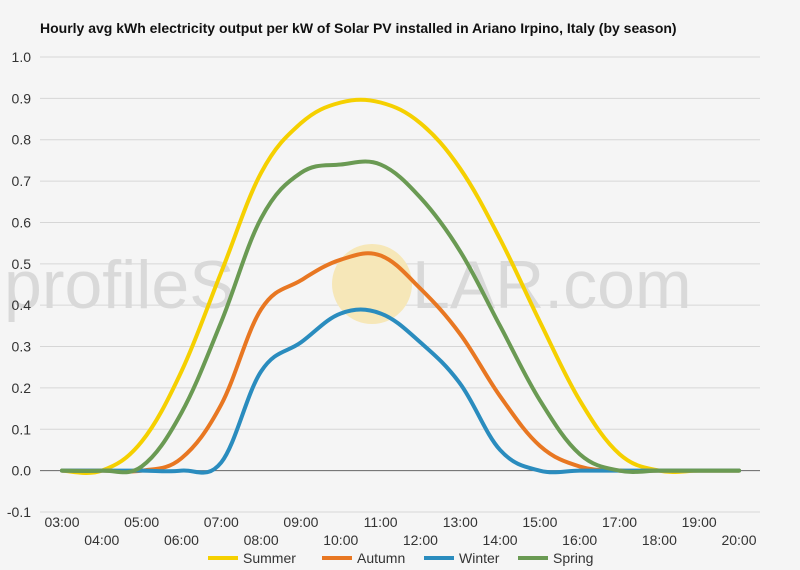 The image size is (800, 570). I want to click on watermark-left: profileS, so click(119, 285).